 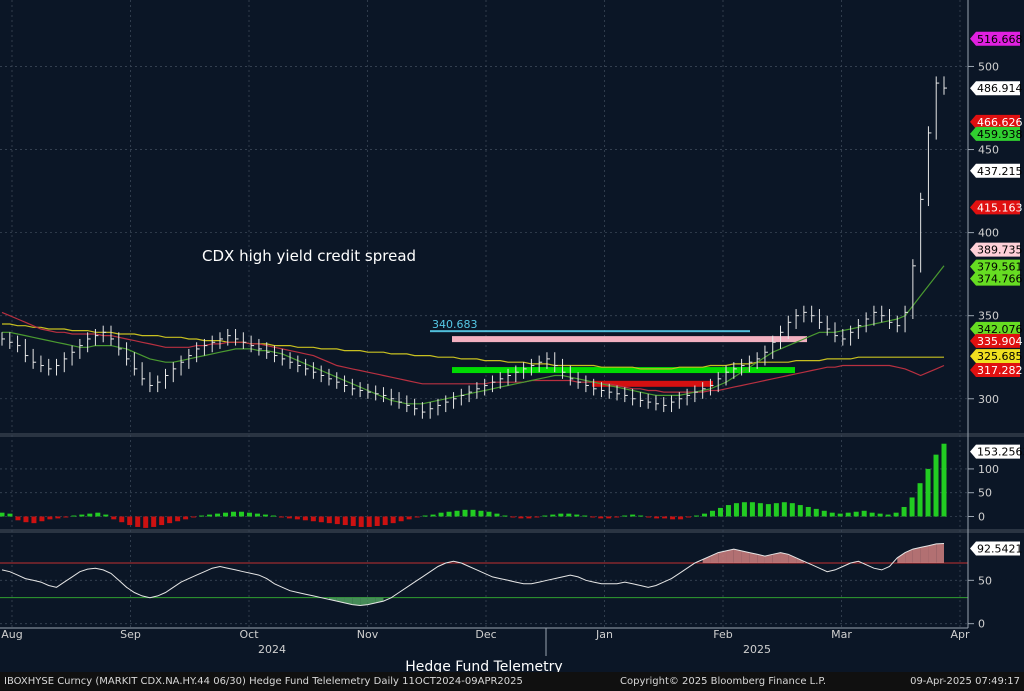 I want to click on footer-timestamp: 09-Apr-2025 07:49:17, so click(x=965, y=681).